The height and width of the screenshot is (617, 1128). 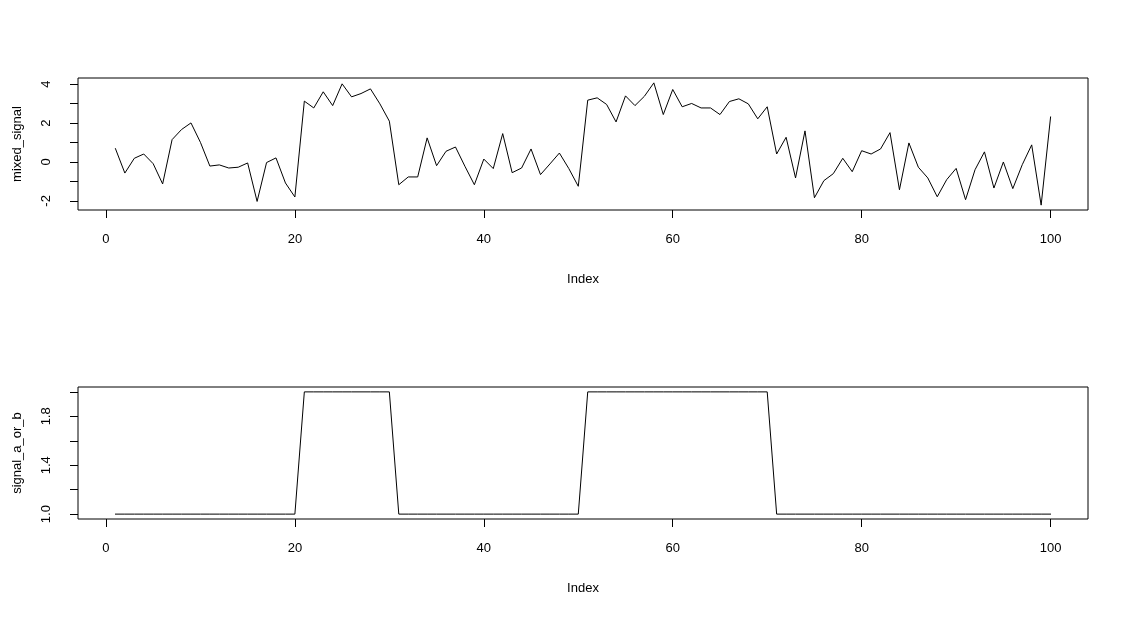 I want to click on y-axis-title: signal_a_or_b, so click(x=16, y=453).